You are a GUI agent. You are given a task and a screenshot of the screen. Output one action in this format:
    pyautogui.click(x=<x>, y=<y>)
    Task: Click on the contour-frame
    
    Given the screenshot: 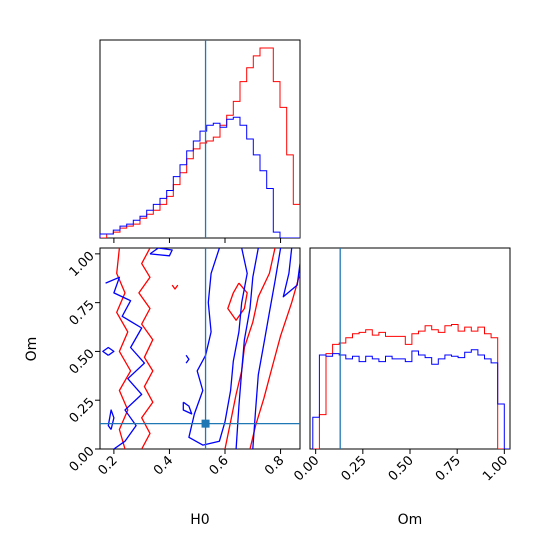 What is the action you would take?
    pyautogui.click(x=200, y=348)
    